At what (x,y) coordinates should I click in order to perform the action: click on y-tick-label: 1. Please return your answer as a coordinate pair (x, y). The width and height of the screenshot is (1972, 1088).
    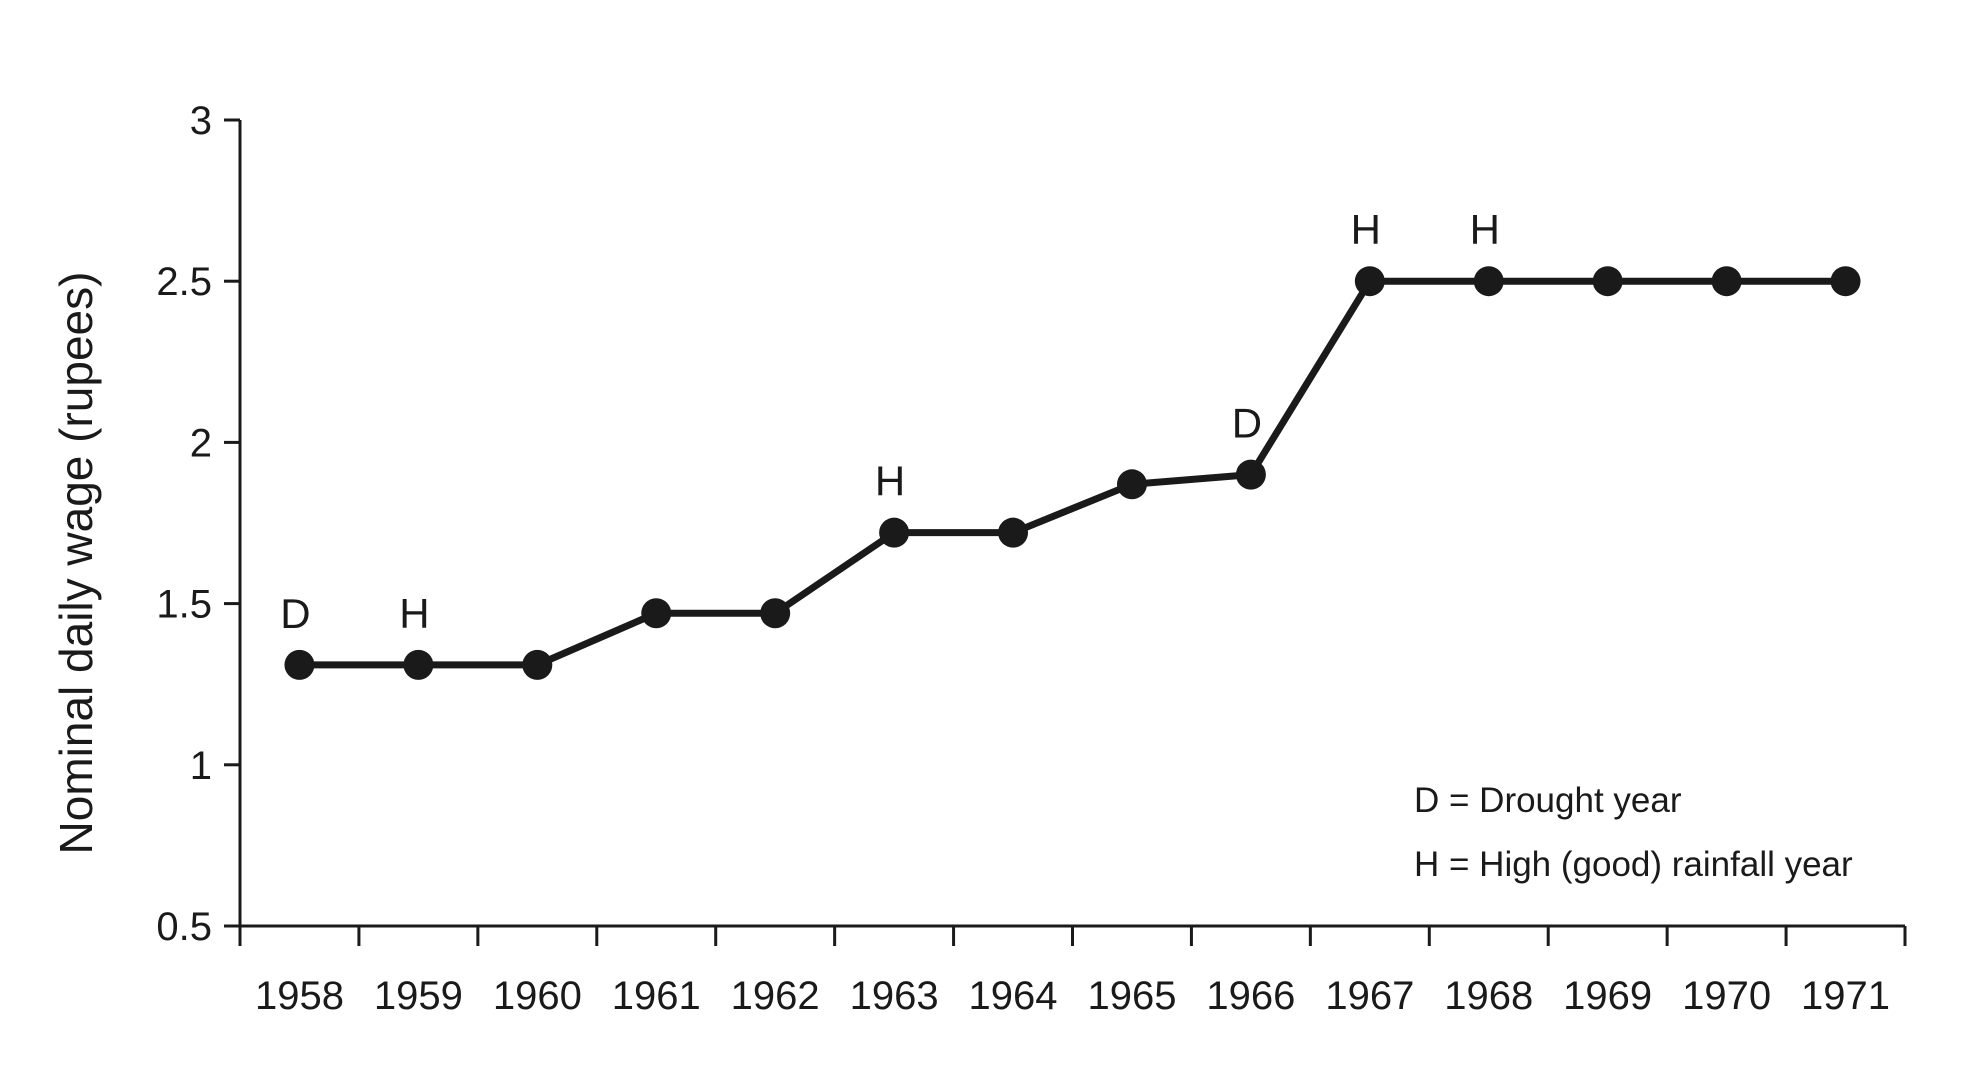
    Looking at the image, I should click on (201, 766).